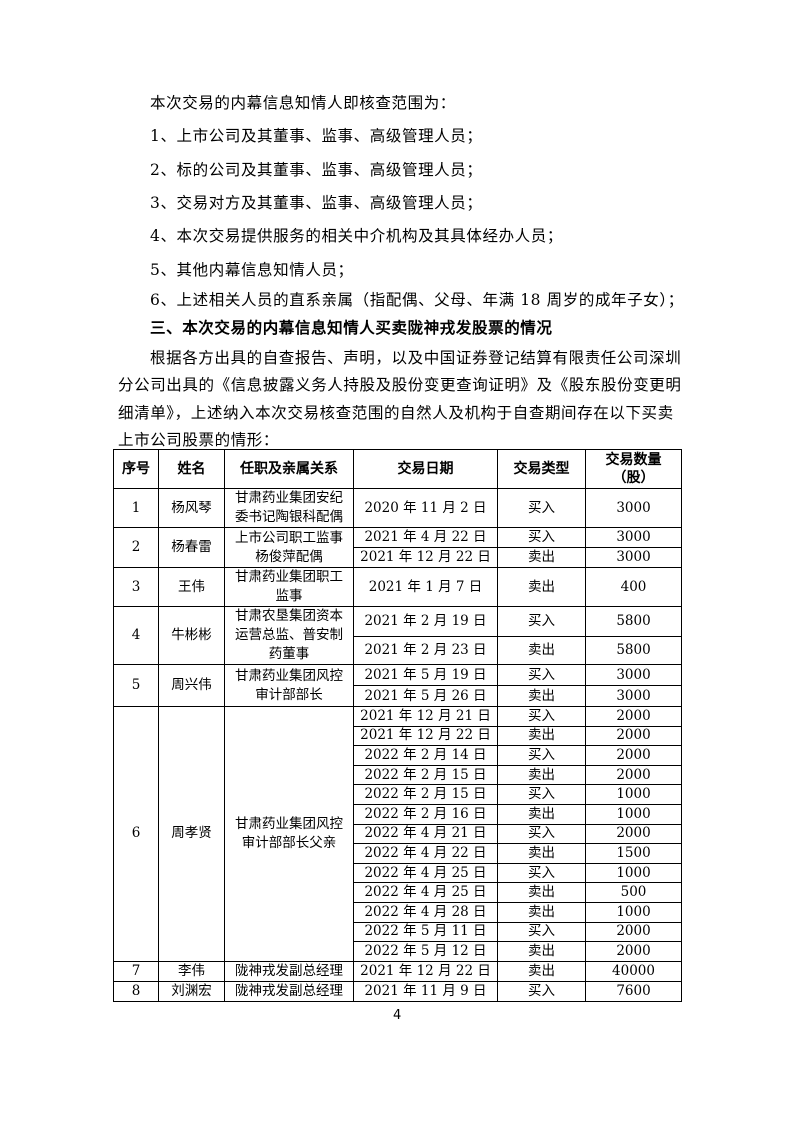 This screenshot has width=793, height=1122. What do you see at coordinates (303, 103) in the screenshot?
I see `intro-text: 本次交易的内幕信息知情人即核查范围为：` at bounding box center [303, 103].